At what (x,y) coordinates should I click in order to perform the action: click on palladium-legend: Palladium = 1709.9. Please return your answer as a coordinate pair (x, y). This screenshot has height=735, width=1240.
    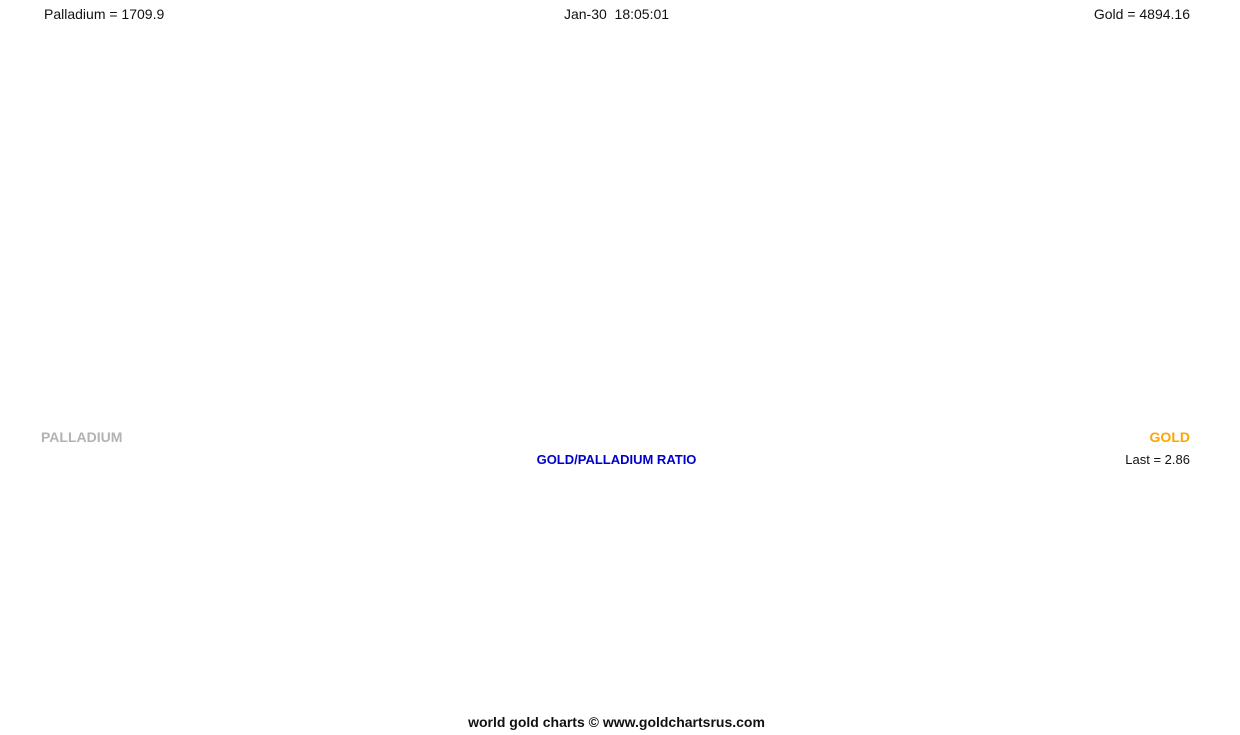
    Looking at the image, I should click on (104, 14).